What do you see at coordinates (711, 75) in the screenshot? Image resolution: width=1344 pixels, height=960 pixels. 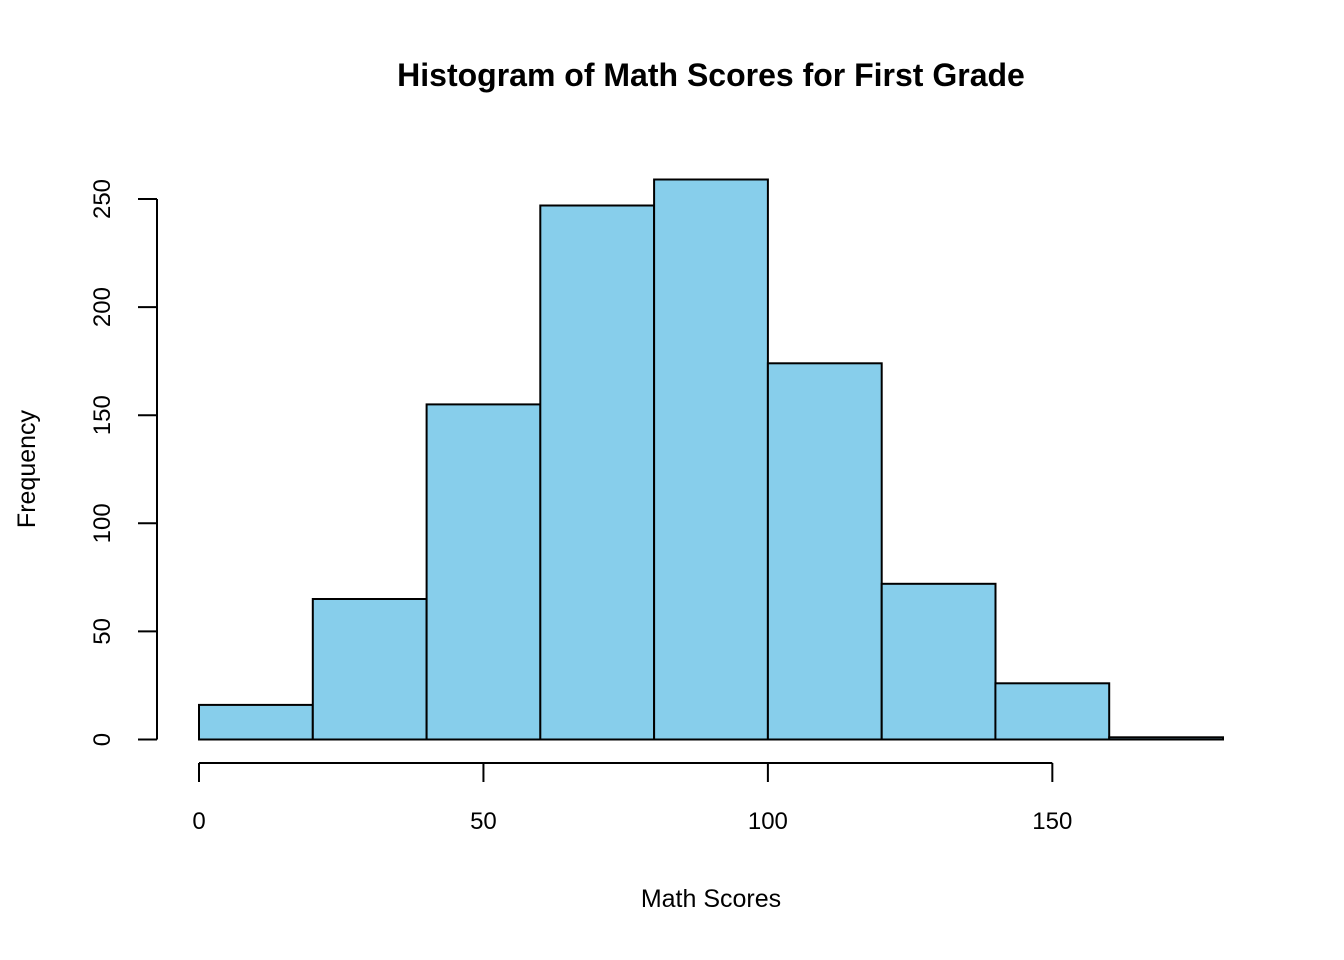 I see `chart-title: Histogram of Math Scores for First Grade` at bounding box center [711, 75].